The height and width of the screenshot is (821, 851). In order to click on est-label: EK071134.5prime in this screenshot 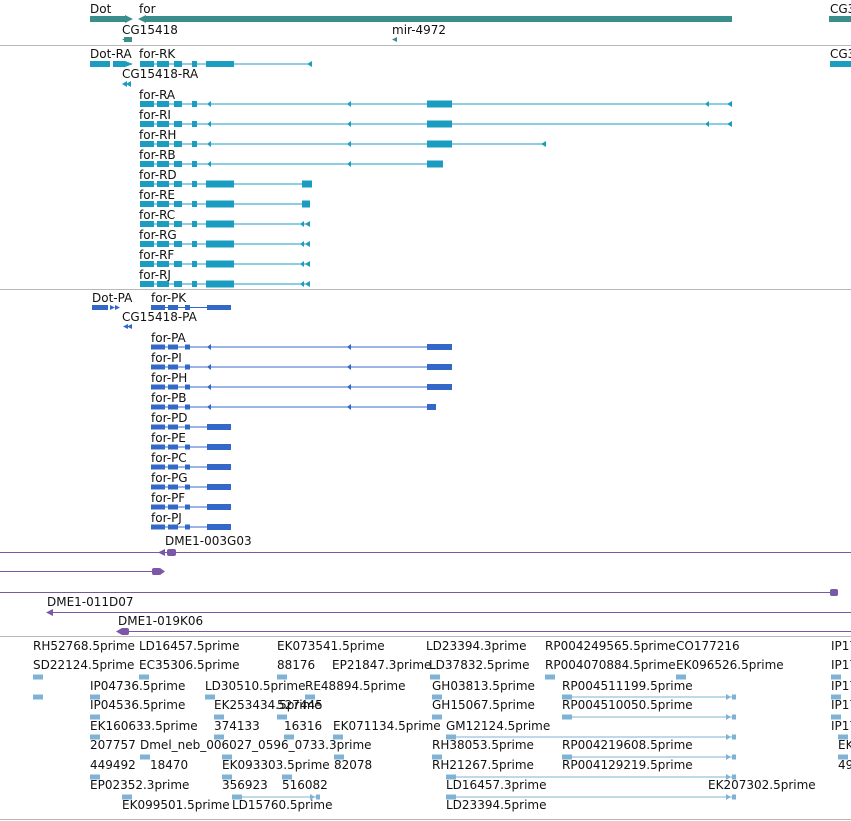, I will do `click(387, 726)`.